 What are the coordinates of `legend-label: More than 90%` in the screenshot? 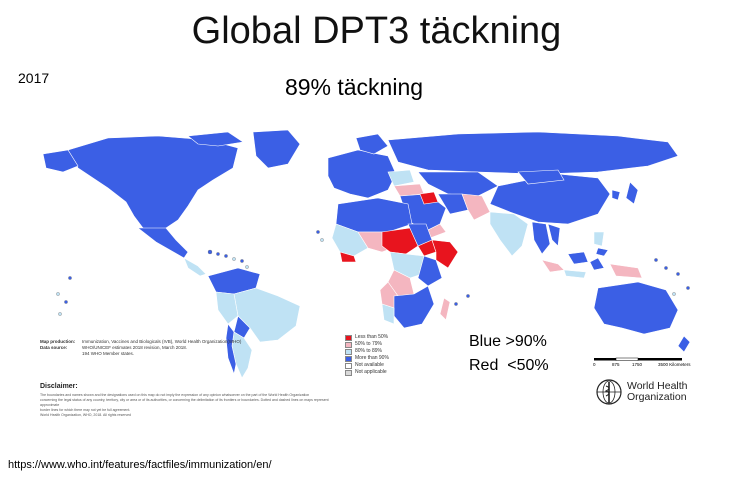 It's located at (372, 358).